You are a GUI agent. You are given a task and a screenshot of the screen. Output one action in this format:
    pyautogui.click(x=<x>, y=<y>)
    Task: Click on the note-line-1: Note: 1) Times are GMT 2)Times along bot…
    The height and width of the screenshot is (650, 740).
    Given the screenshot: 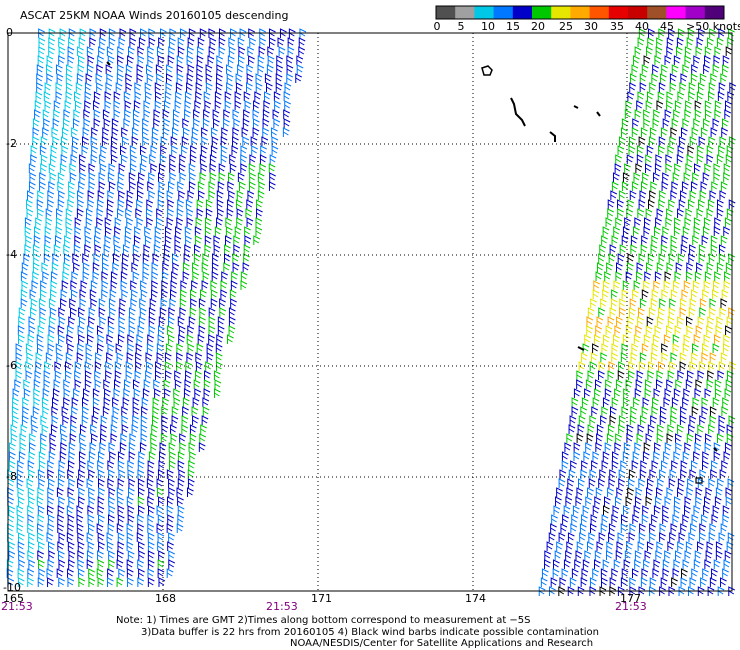 What is the action you would take?
    pyautogui.click(x=323, y=620)
    